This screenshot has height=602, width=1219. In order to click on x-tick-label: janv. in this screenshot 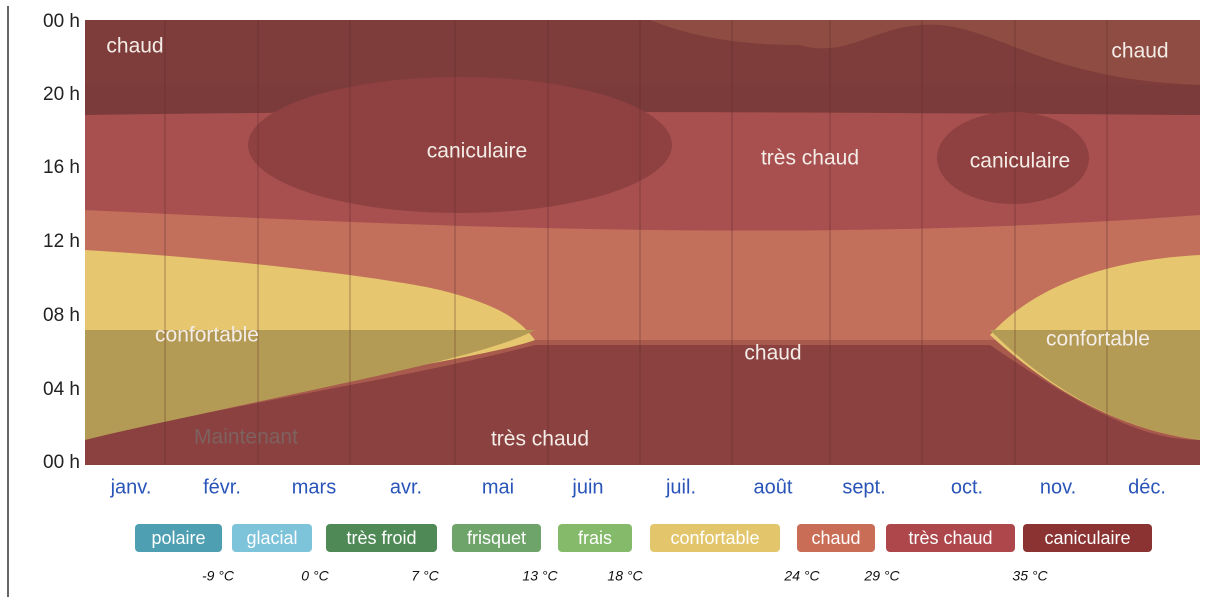, I will do `click(131, 487)`.